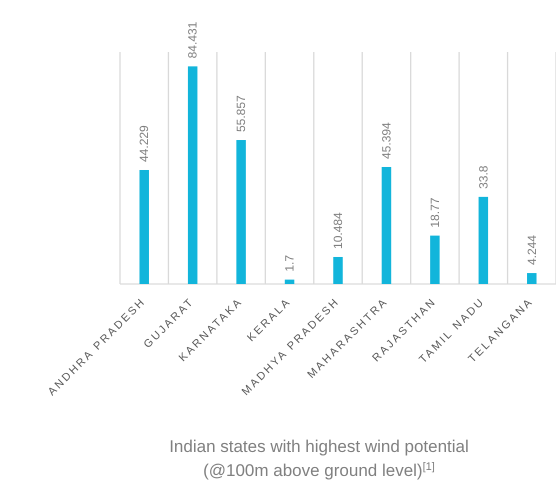  I want to click on data-label: 4.244, so click(531, 250).